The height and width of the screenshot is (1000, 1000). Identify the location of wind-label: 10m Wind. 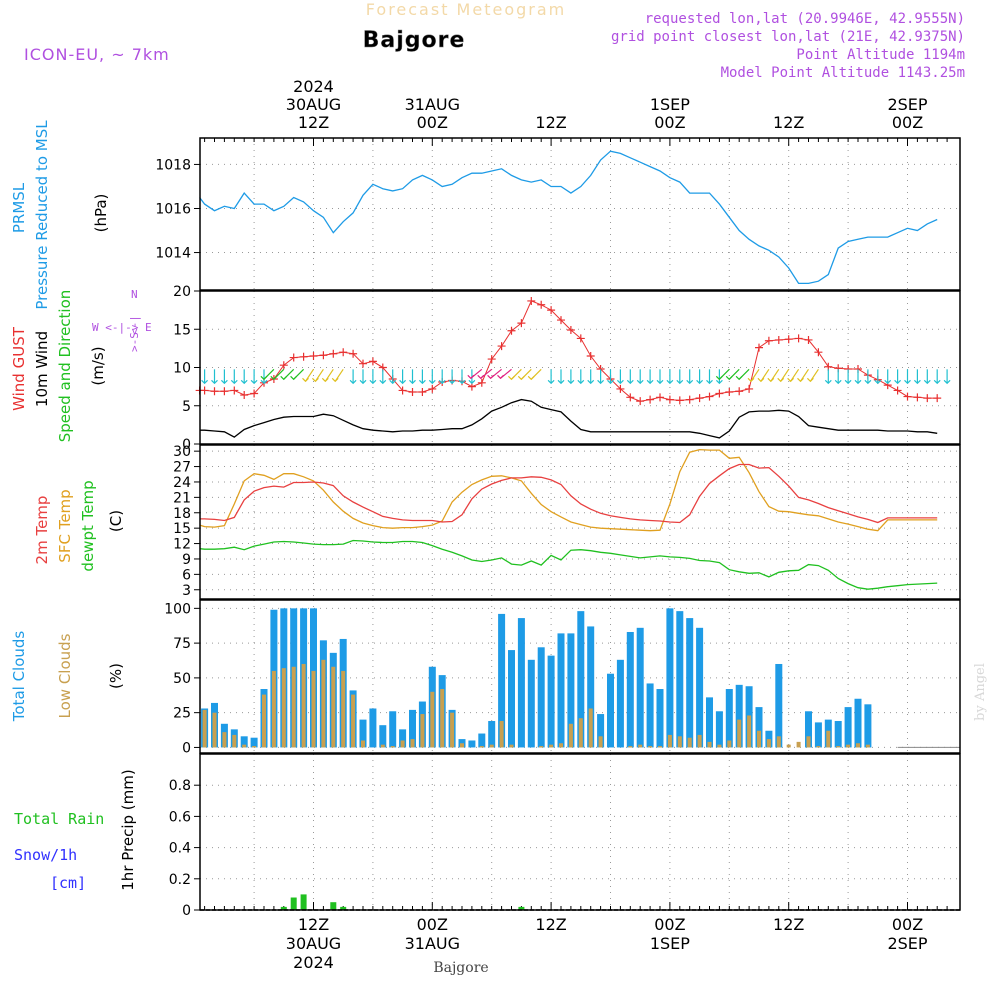
(42, 369).